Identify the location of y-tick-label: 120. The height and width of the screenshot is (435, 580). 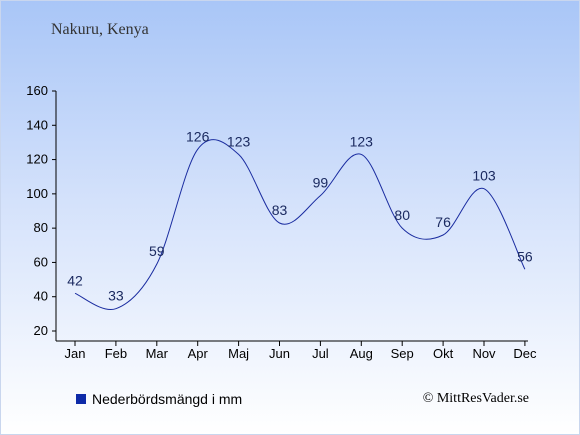
(37, 159).